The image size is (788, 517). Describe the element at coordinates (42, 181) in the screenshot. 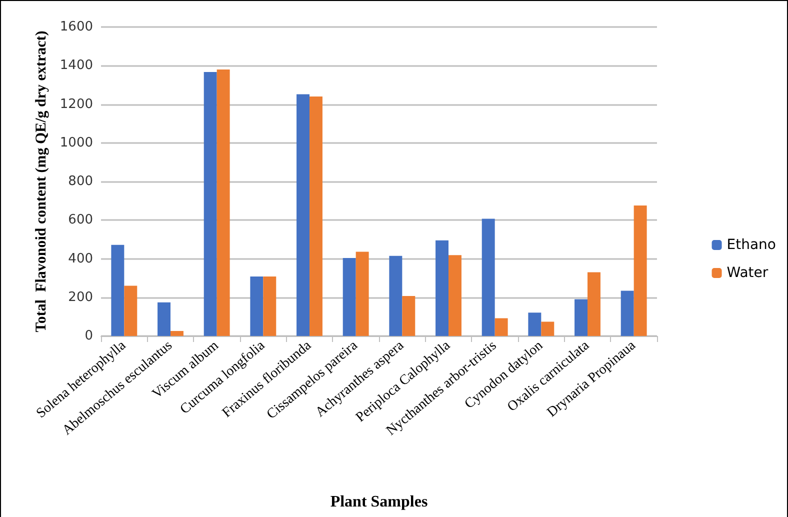

I see `y-axis-title: Total Flavonoid content (mg QE/g dry extract)` at that location.